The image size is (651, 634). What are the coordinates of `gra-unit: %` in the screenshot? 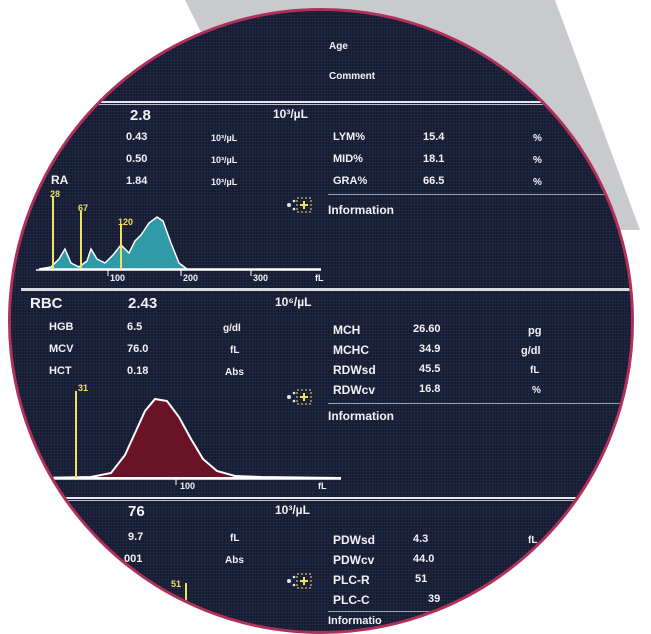 It's located at (537, 182).